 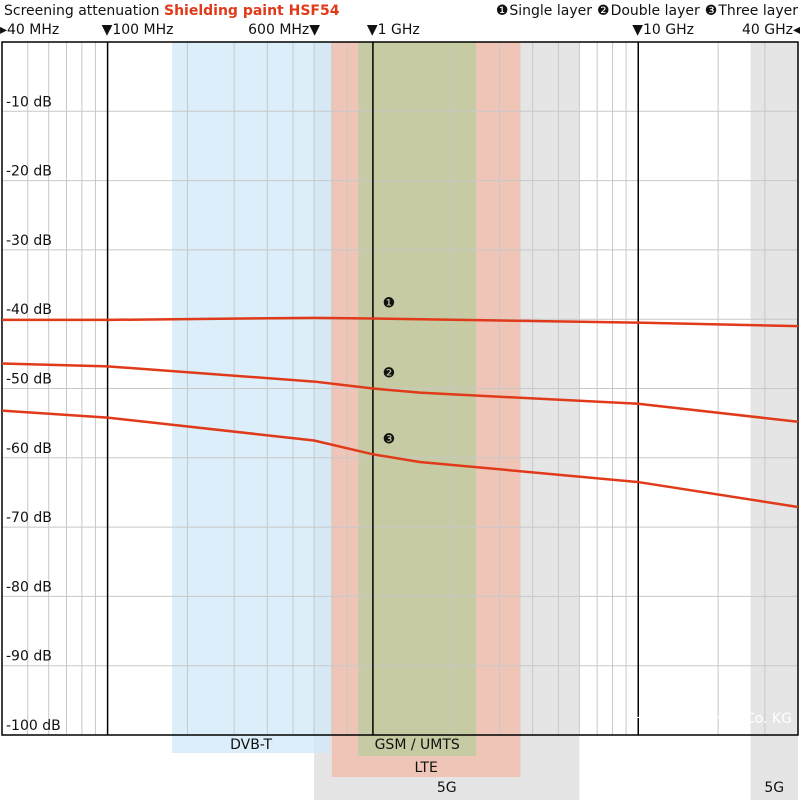 I want to click on y-tick-label: -10 dB, so click(x=29, y=102).